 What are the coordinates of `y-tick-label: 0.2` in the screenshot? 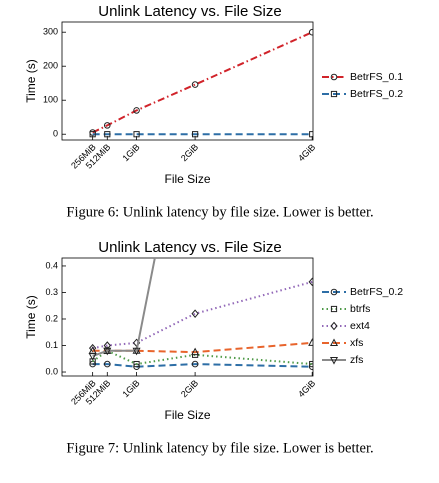 It's located at (51, 318).